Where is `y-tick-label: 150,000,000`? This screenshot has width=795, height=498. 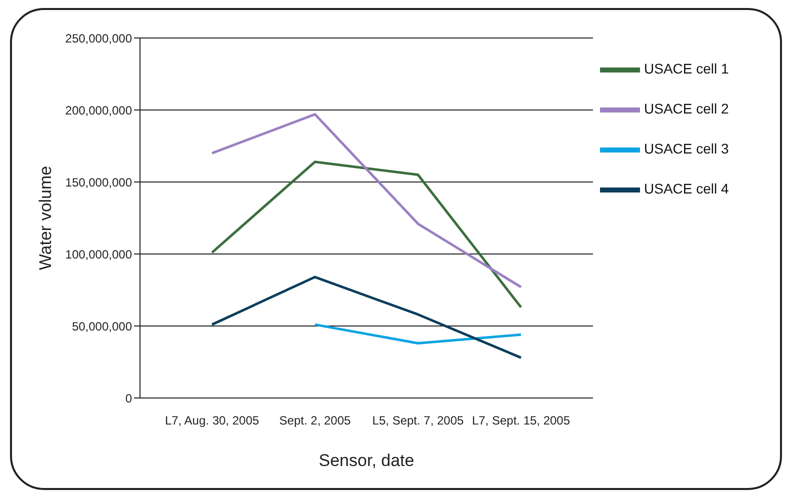
y-tick-label: 150,000,000 is located at coordinates (98, 182).